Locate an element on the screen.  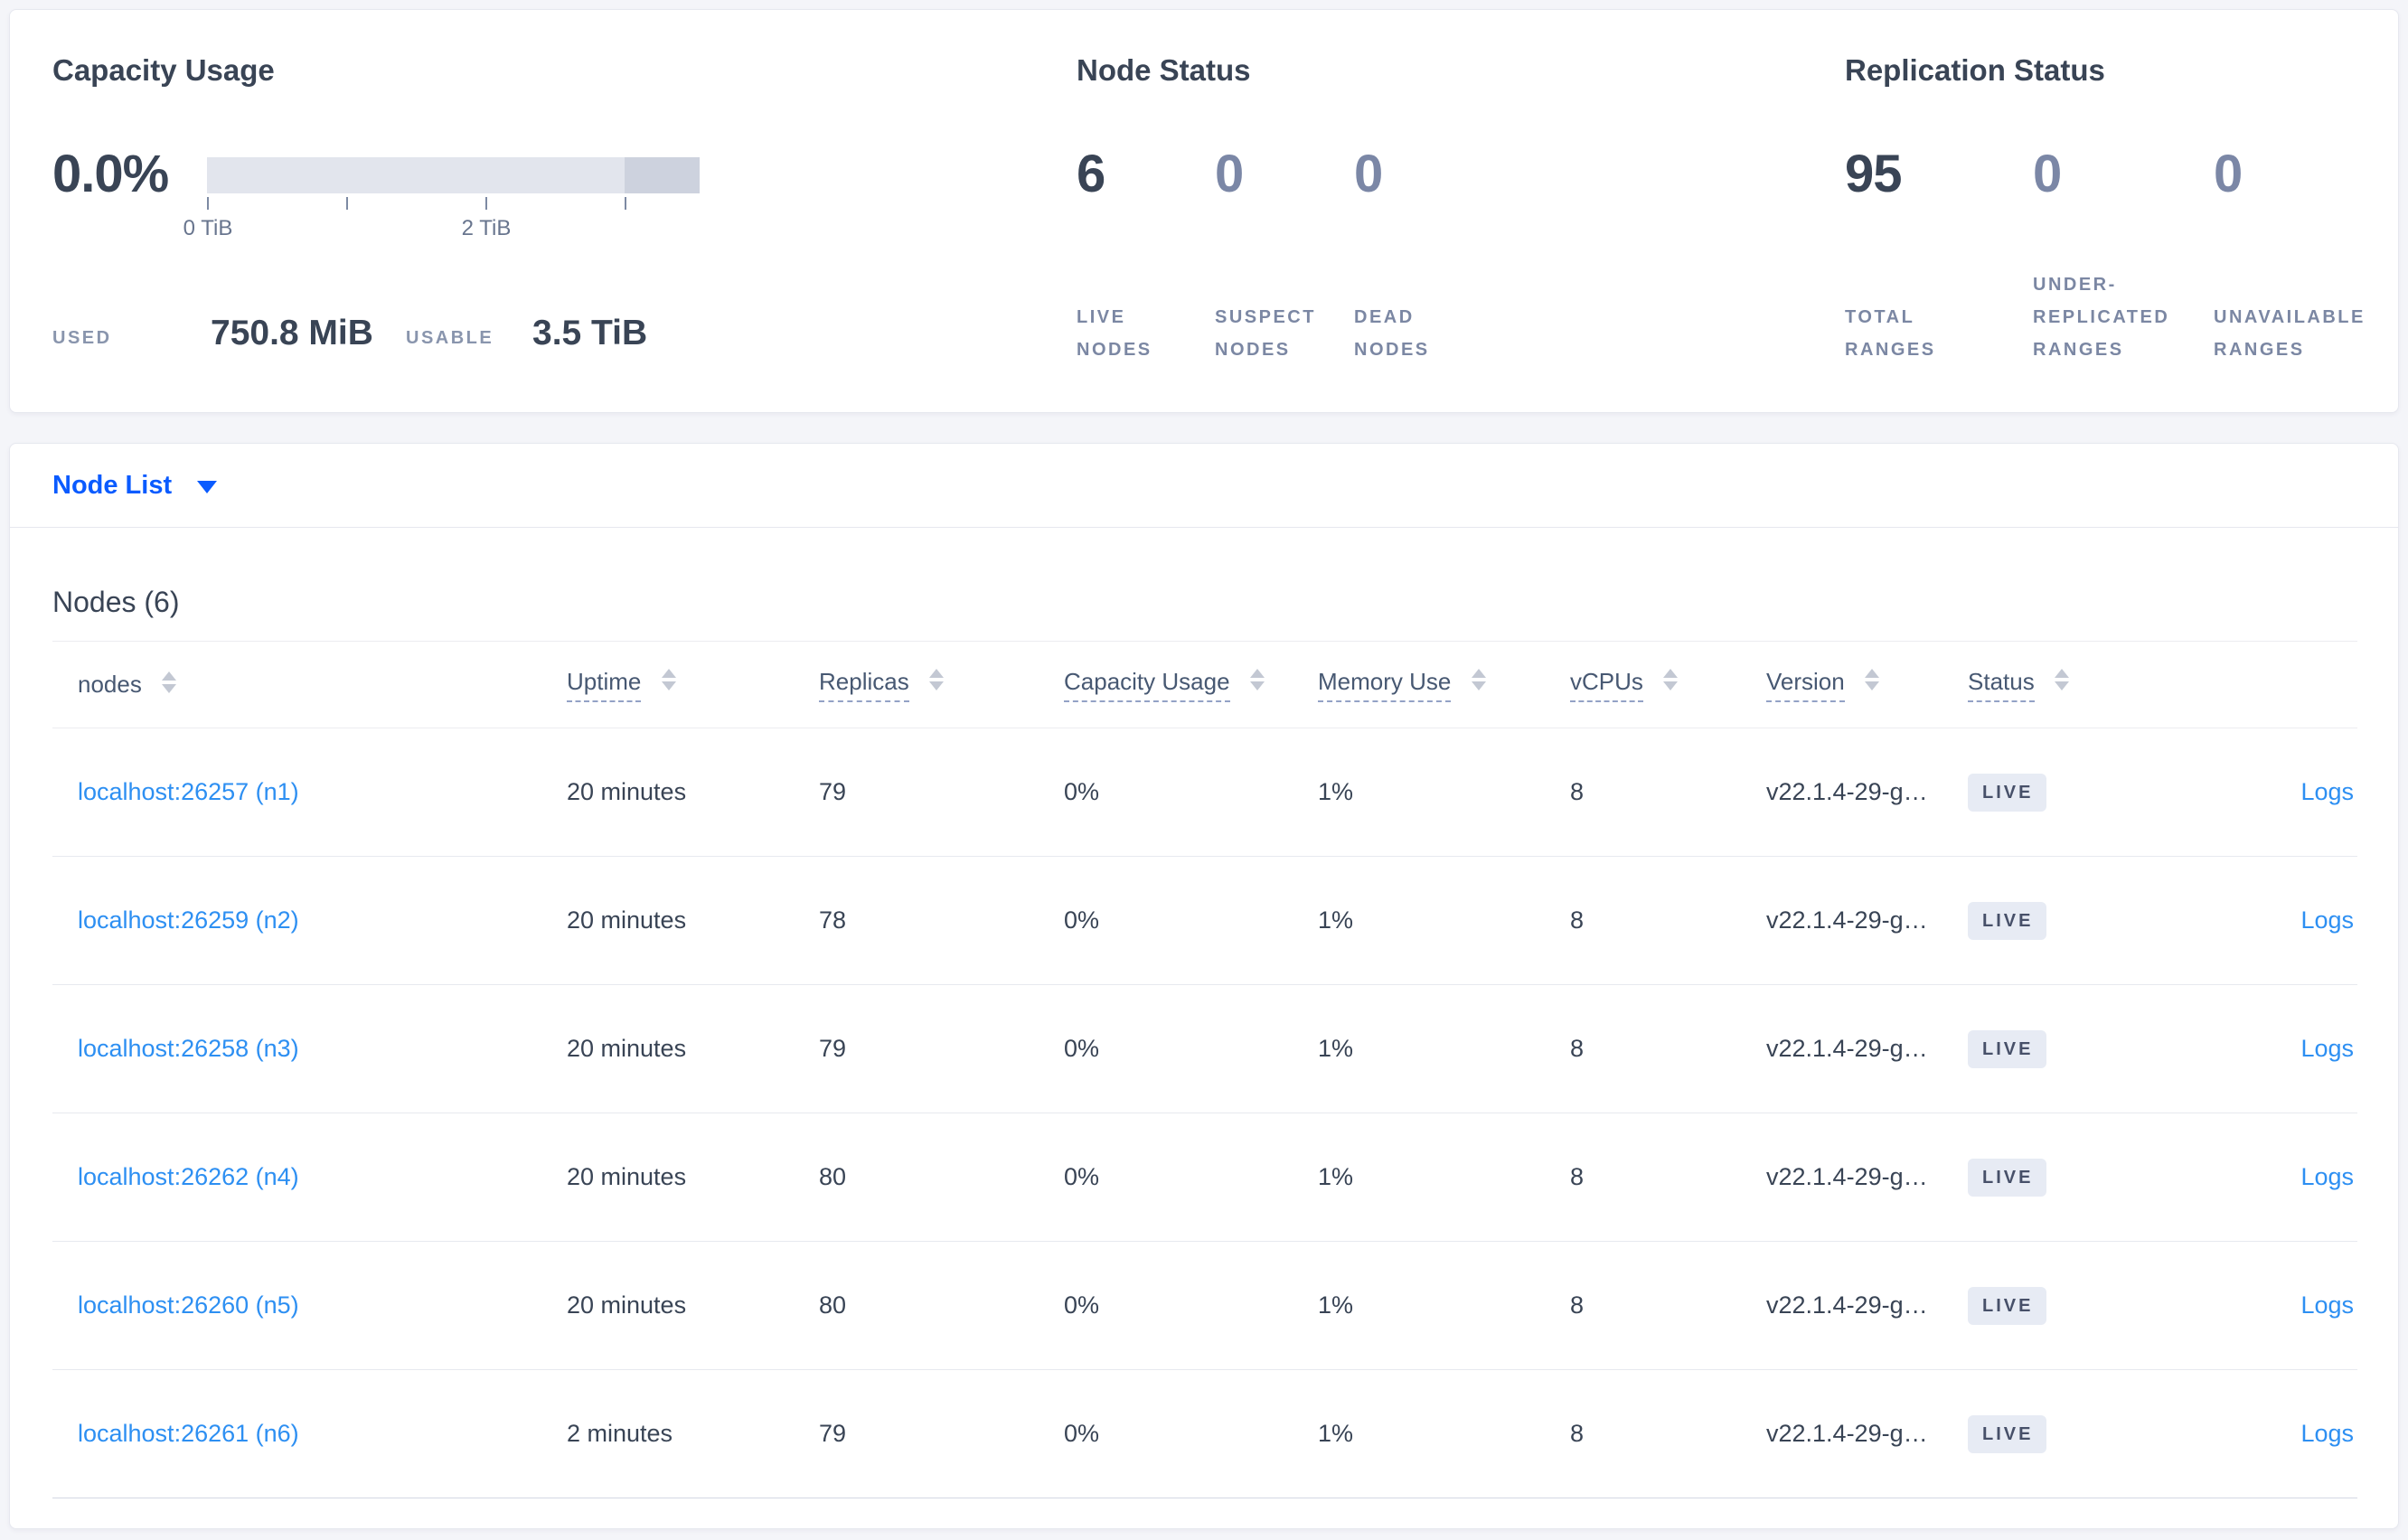
node-list-header: Node List is located at coordinates (1204, 486).